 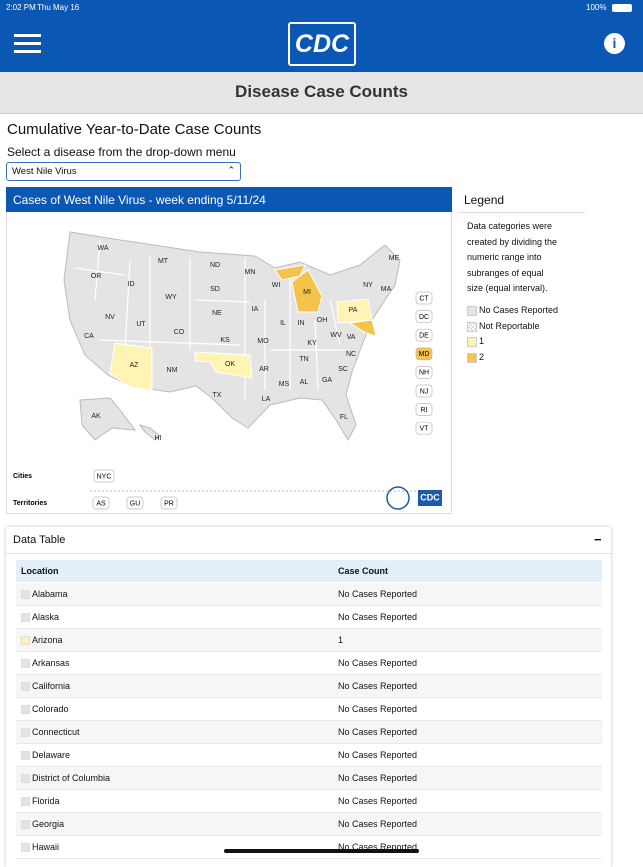 What do you see at coordinates (172, 370) in the screenshot?
I see `state-label: NM` at bounding box center [172, 370].